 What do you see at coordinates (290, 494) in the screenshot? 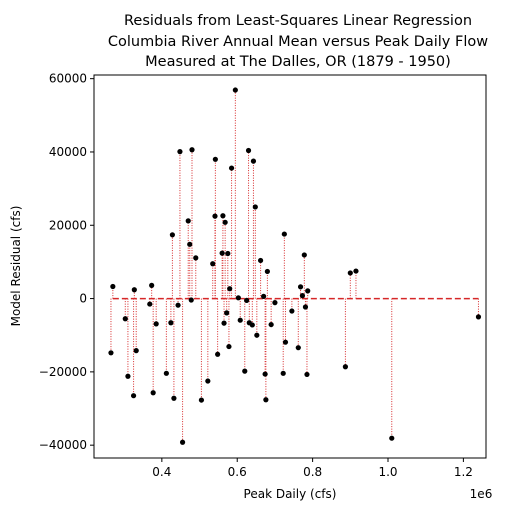
I see `x-axis-label: Peak Daily (cfs)` at bounding box center [290, 494].